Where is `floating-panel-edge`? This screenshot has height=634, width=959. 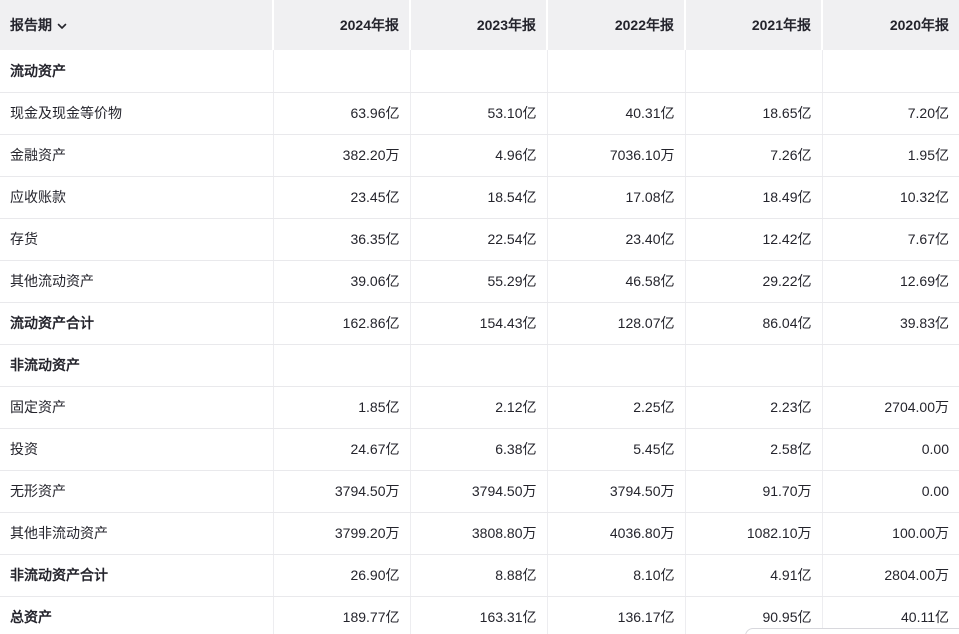
floating-panel-edge is located at coordinates (852, 631).